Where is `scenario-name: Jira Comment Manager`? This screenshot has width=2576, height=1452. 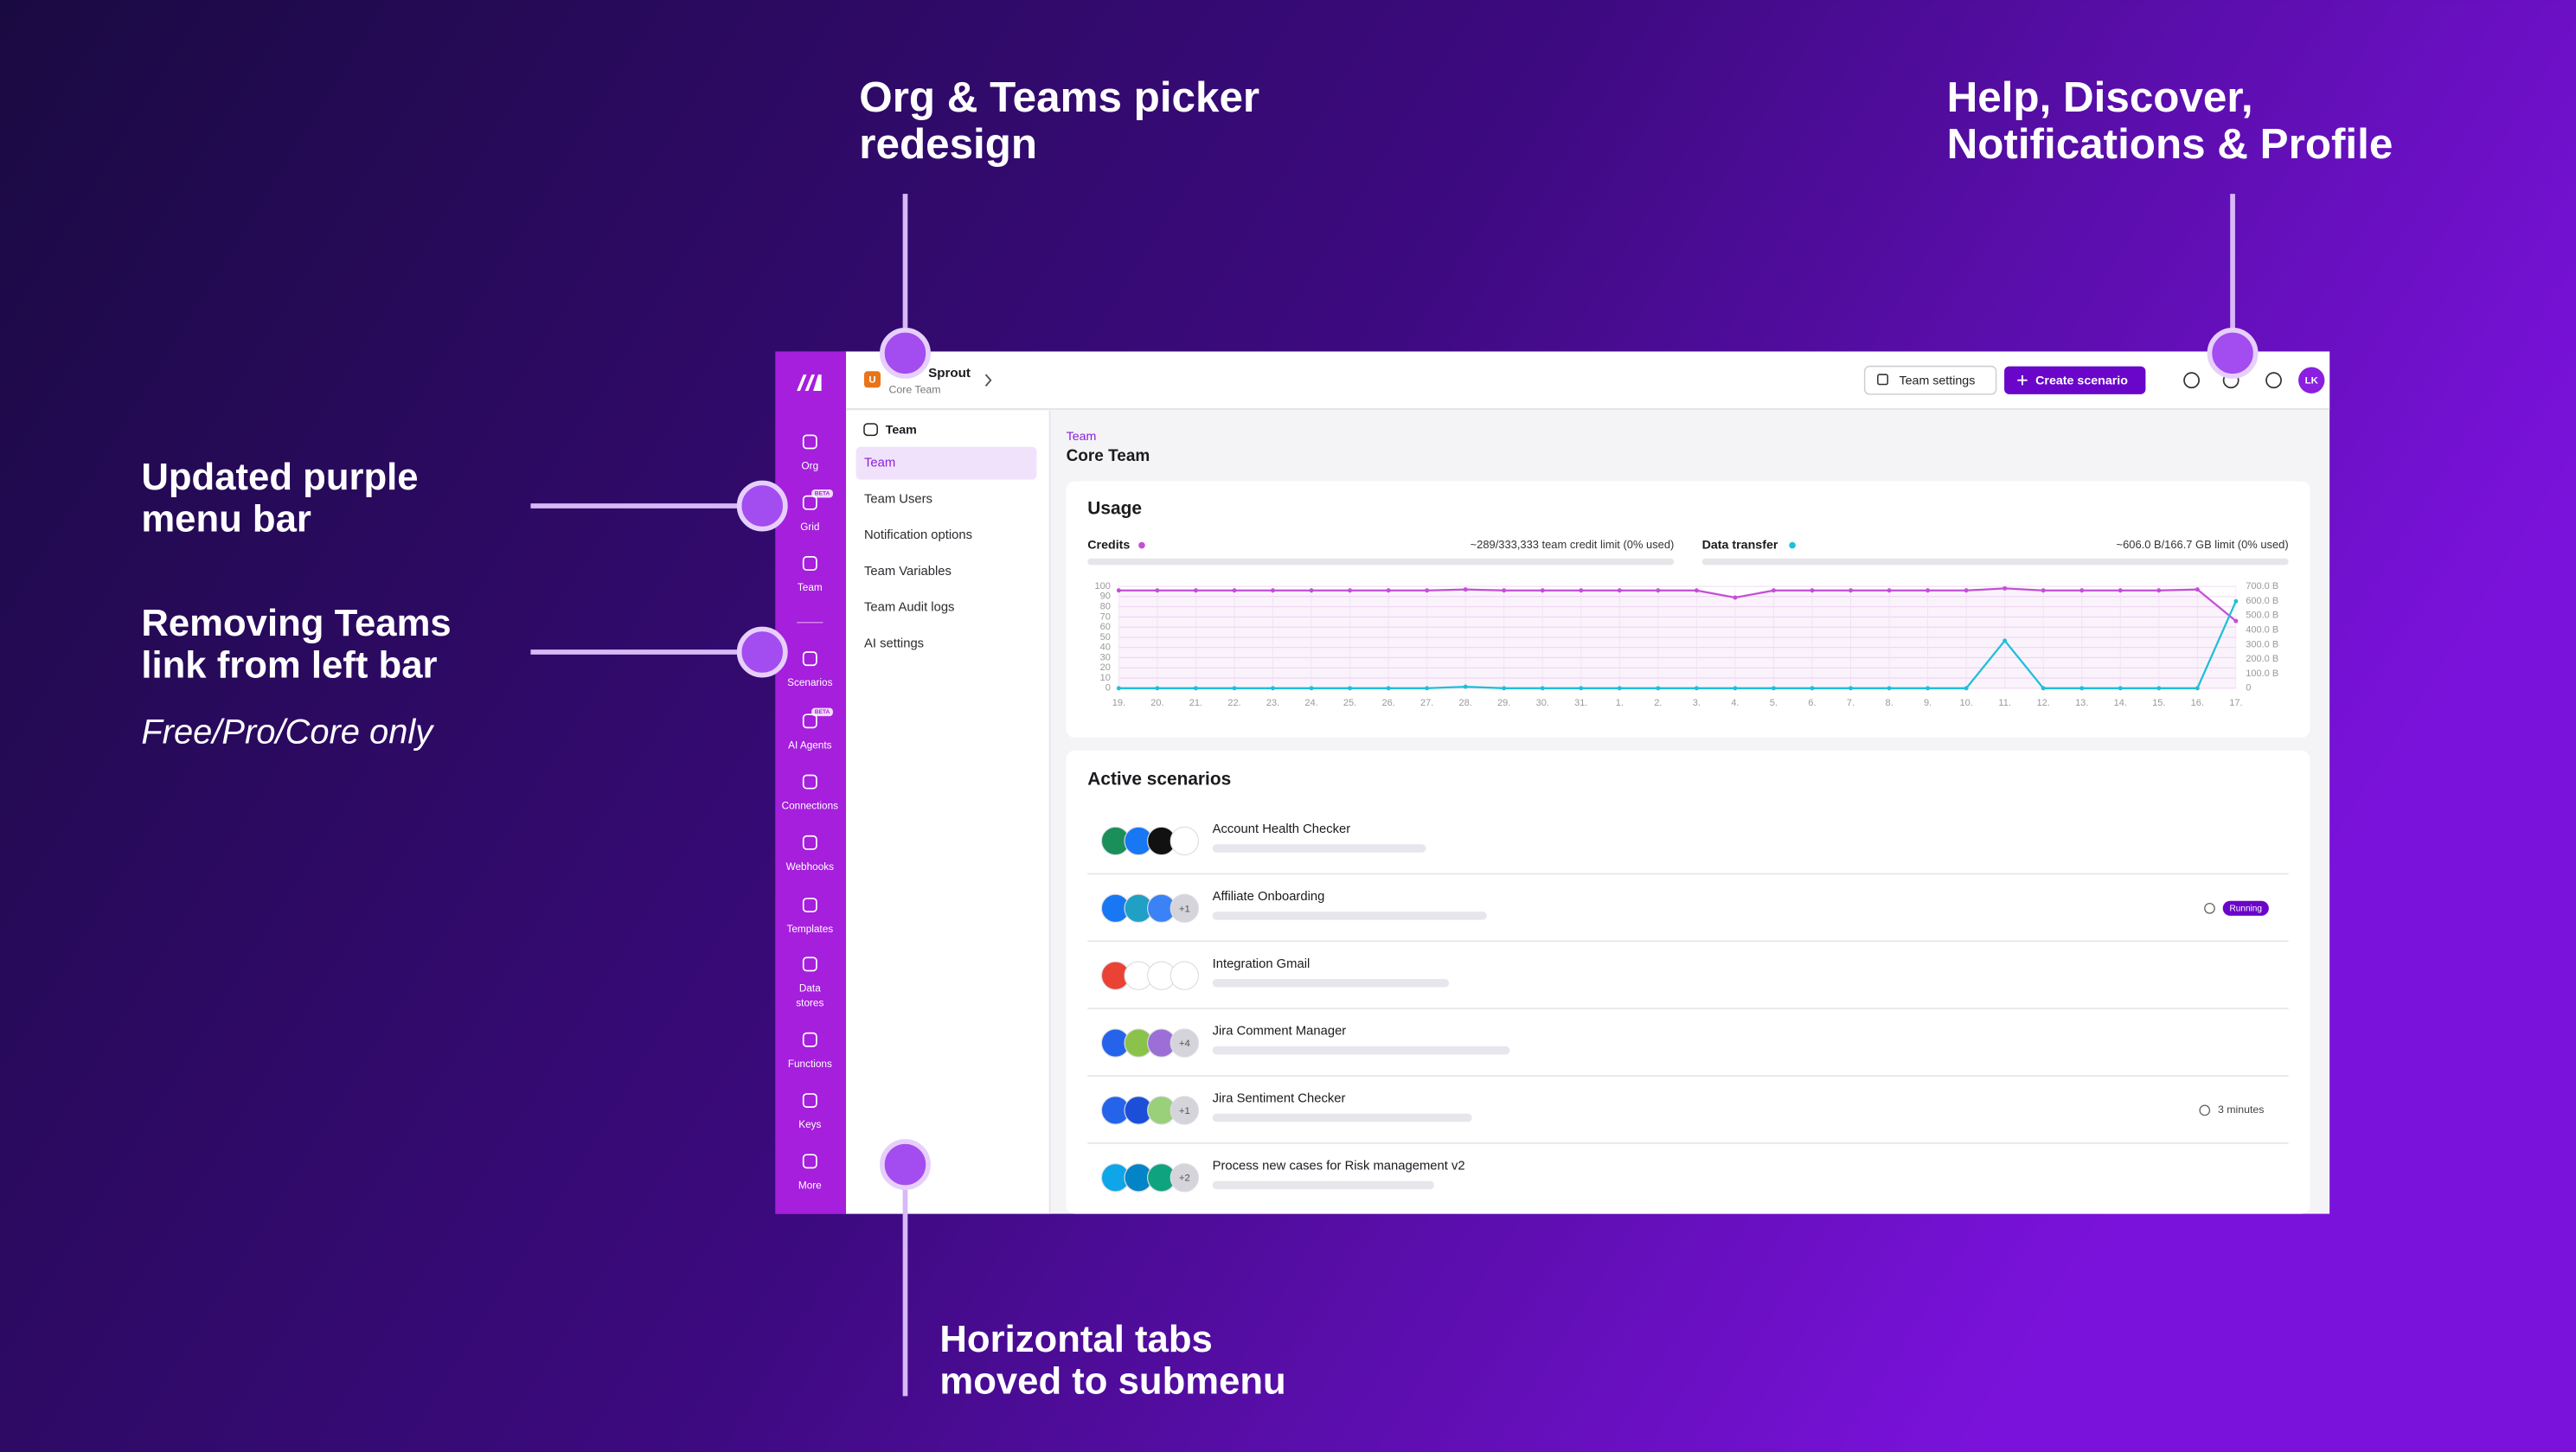
scenario-name: Jira Comment Manager is located at coordinates (1280, 1032).